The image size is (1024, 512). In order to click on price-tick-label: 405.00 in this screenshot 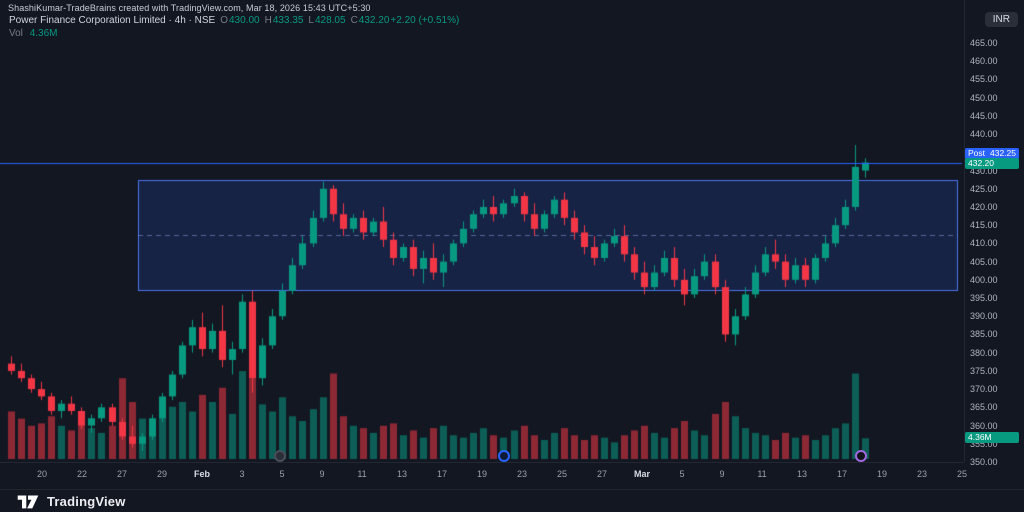, I will do `click(984, 261)`.